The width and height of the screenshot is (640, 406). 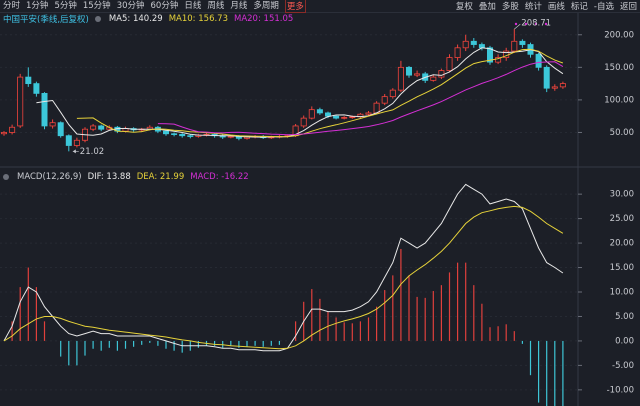 What do you see at coordinates (622, 293) in the screenshot?
I see `y-tick-label: 10.00` at bounding box center [622, 293].